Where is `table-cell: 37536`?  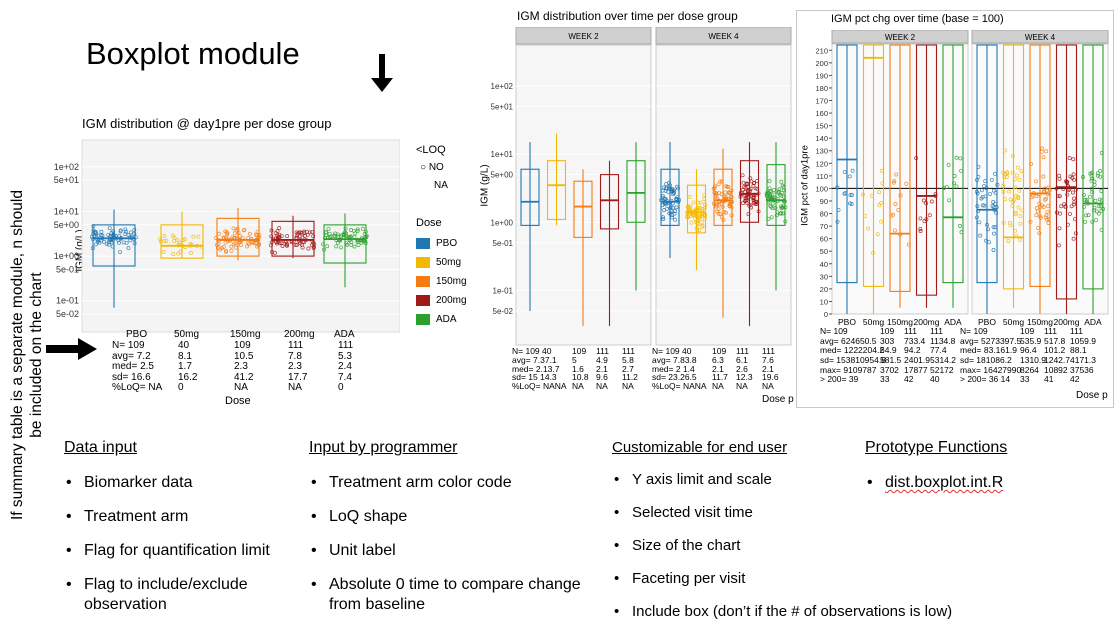 table-cell: 37536 is located at coordinates (1082, 369).